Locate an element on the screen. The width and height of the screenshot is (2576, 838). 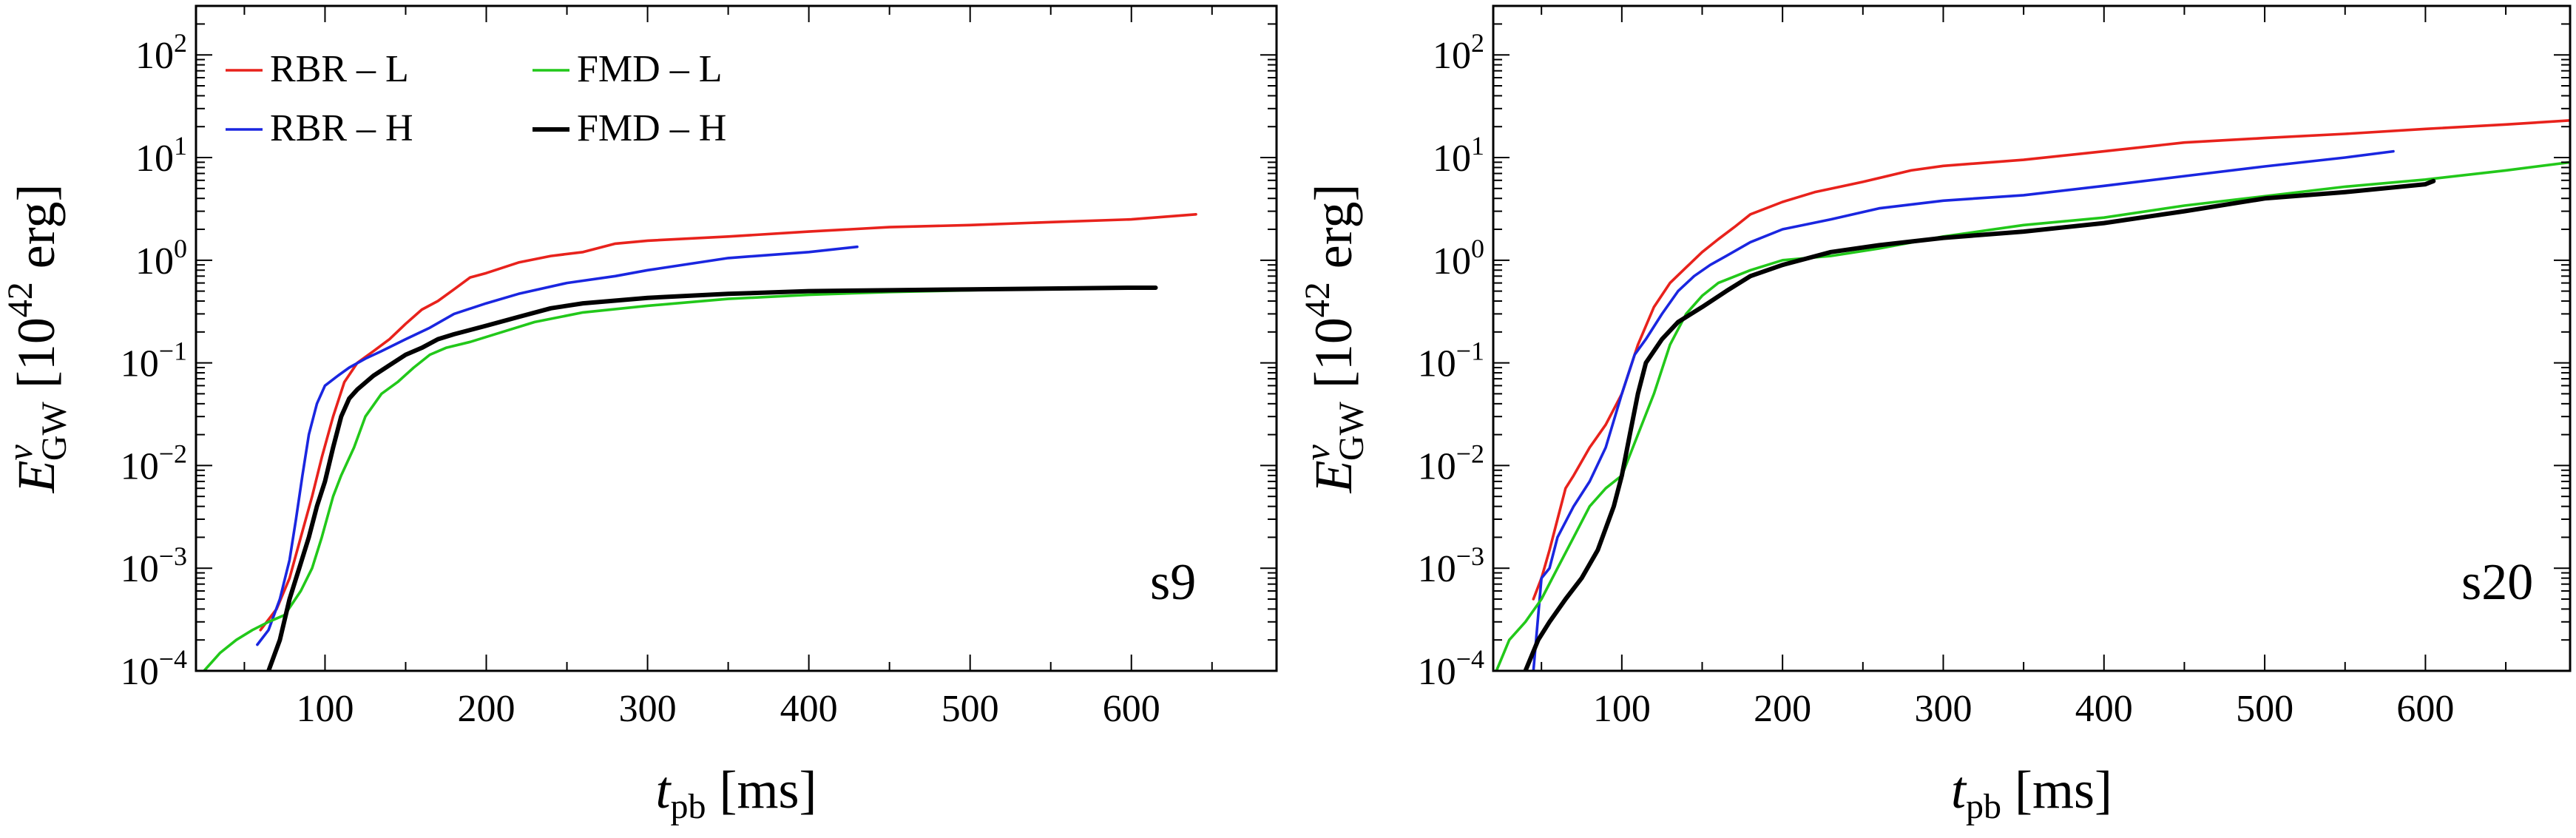
series-line-rbr-h is located at coordinates (557, 445).